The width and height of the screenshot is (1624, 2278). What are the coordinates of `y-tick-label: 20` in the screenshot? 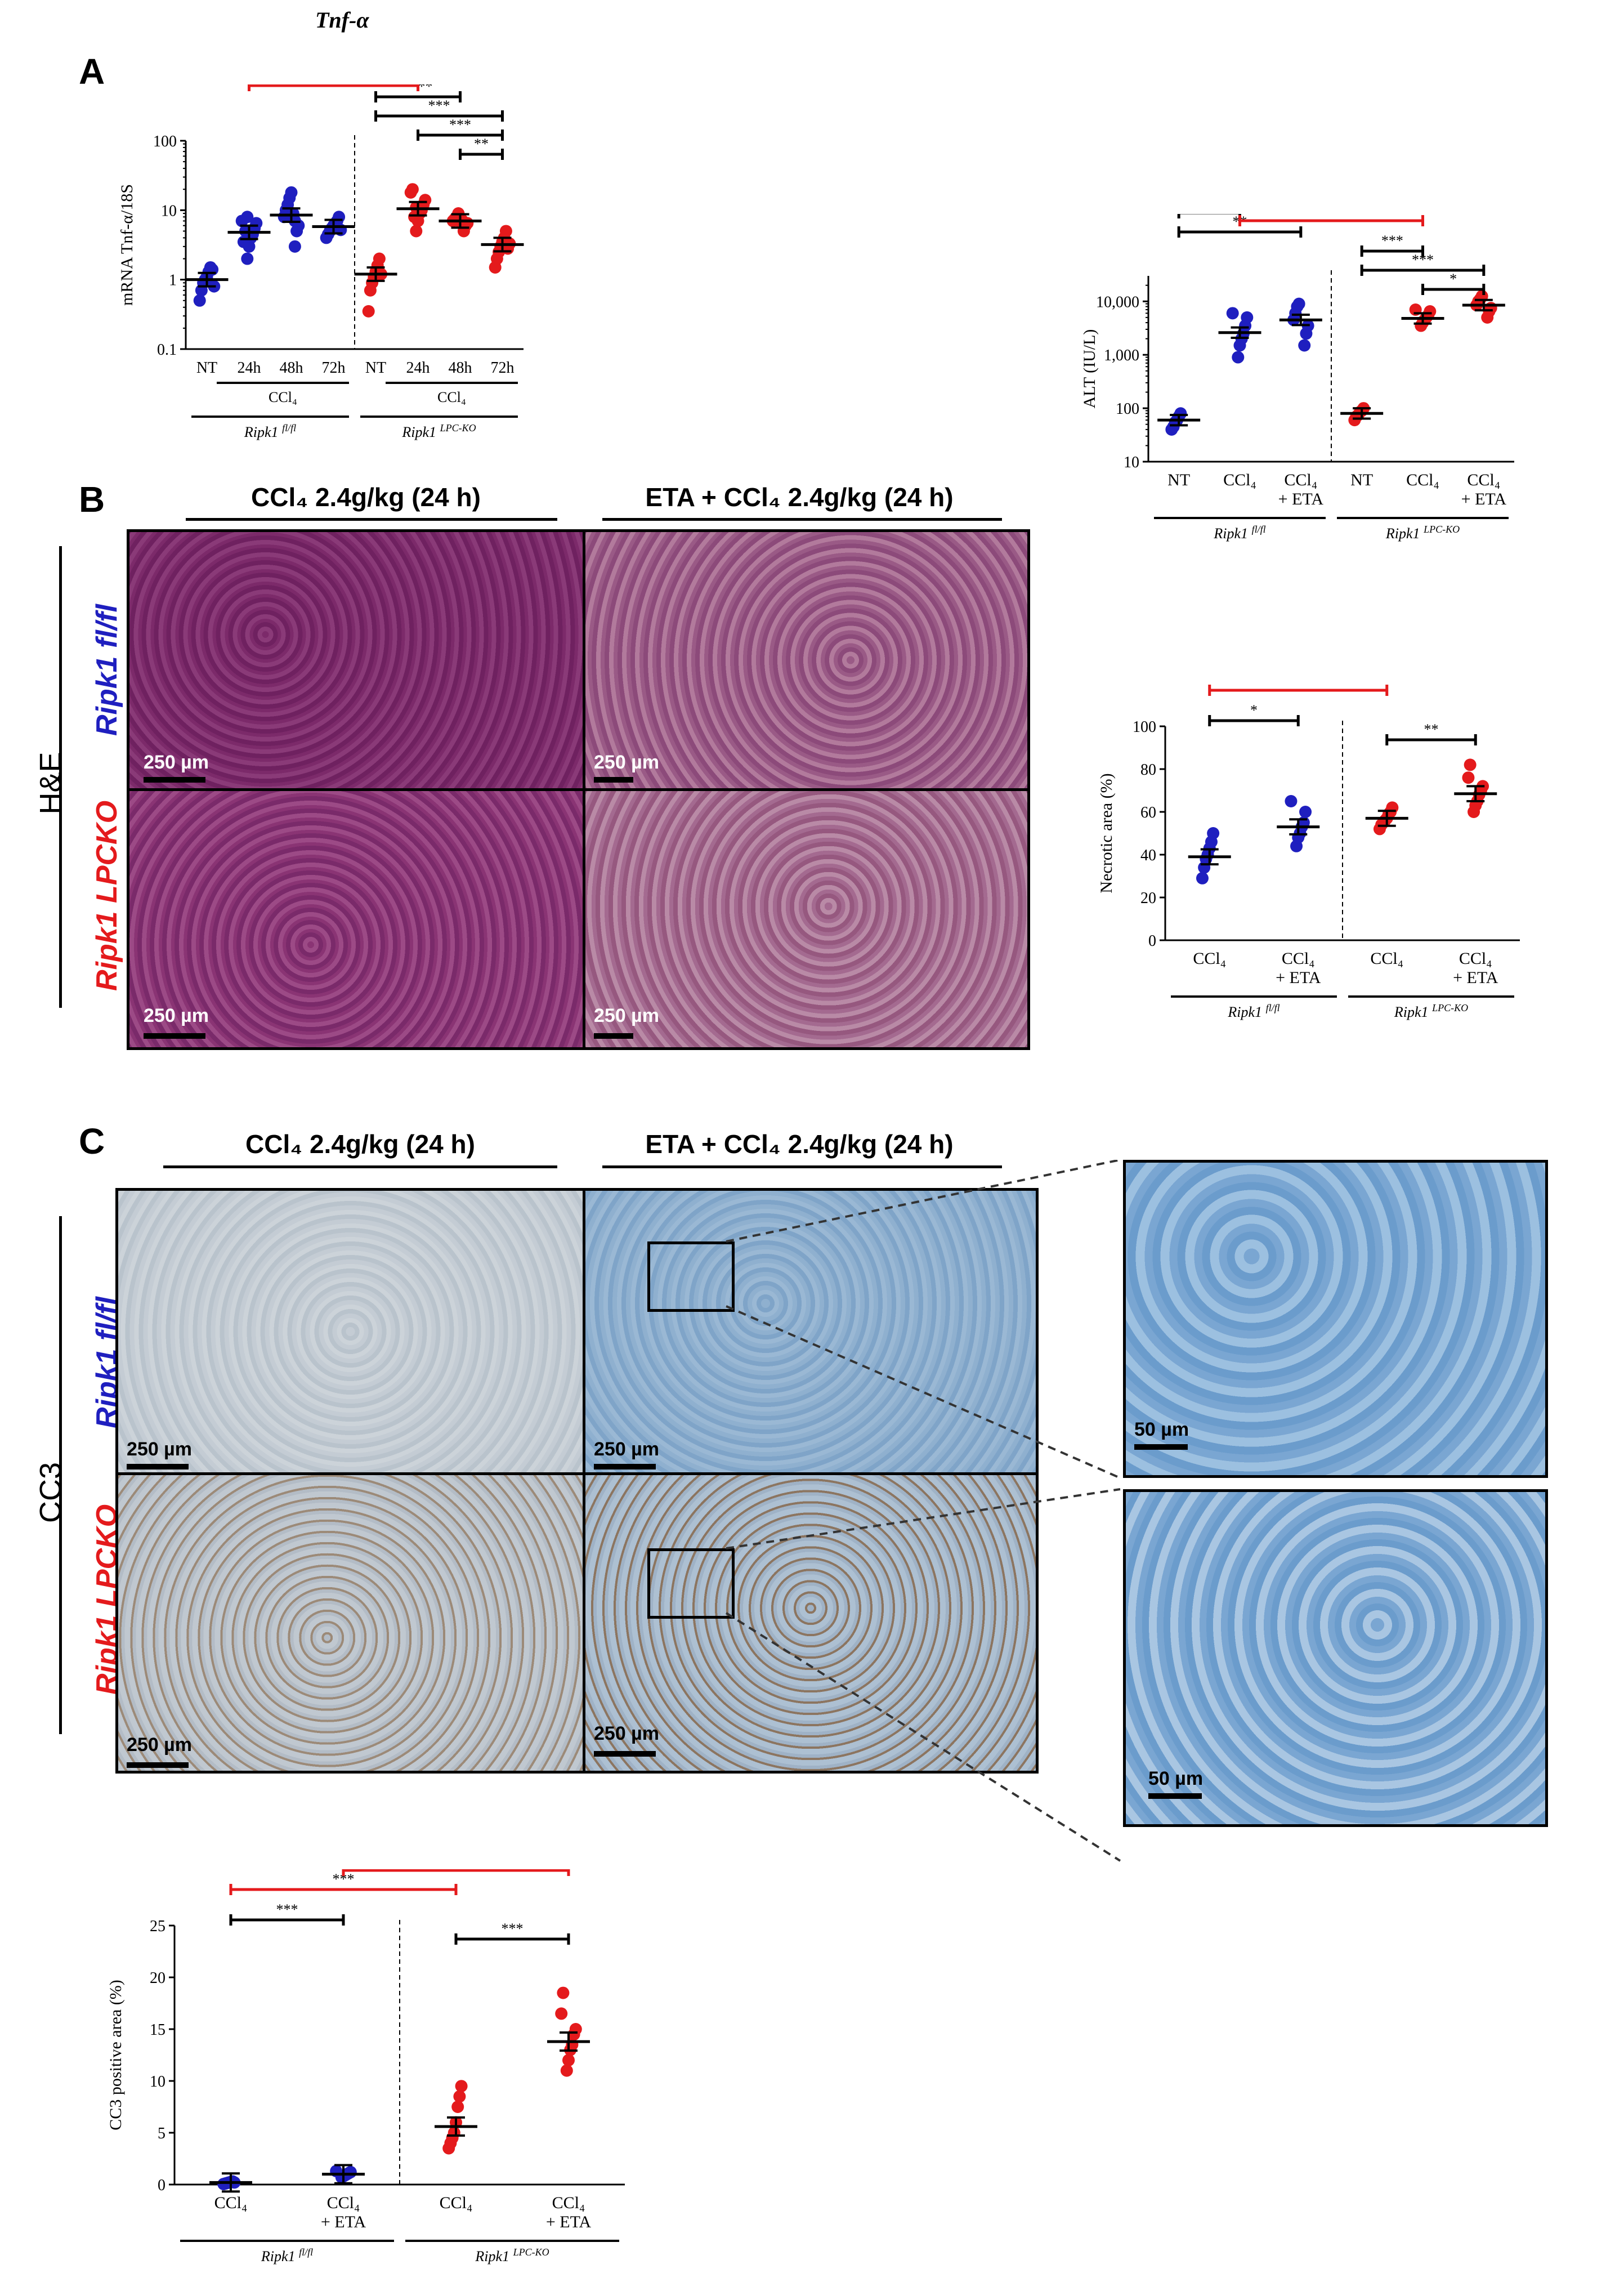 It's located at (1148, 898).